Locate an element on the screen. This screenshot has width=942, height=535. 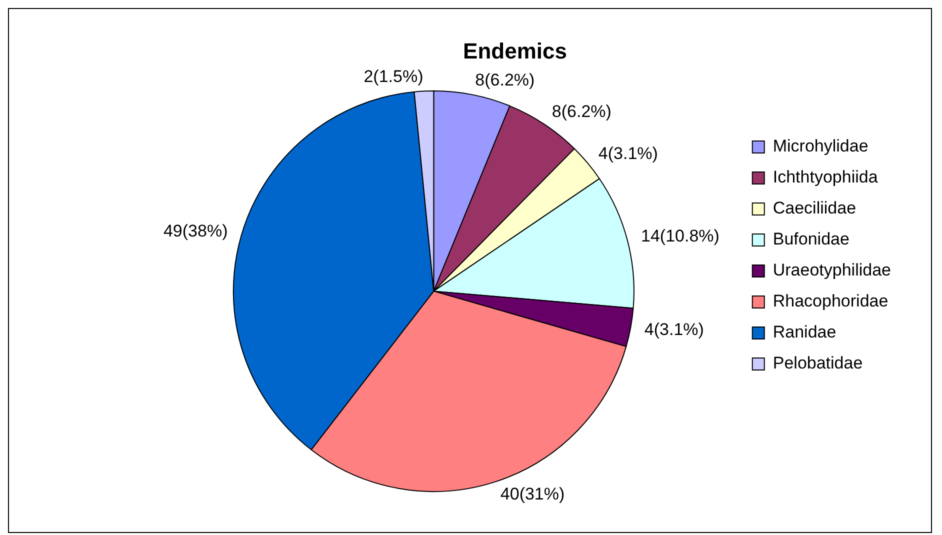
data-label: 14(10.8%) is located at coordinates (680, 236).